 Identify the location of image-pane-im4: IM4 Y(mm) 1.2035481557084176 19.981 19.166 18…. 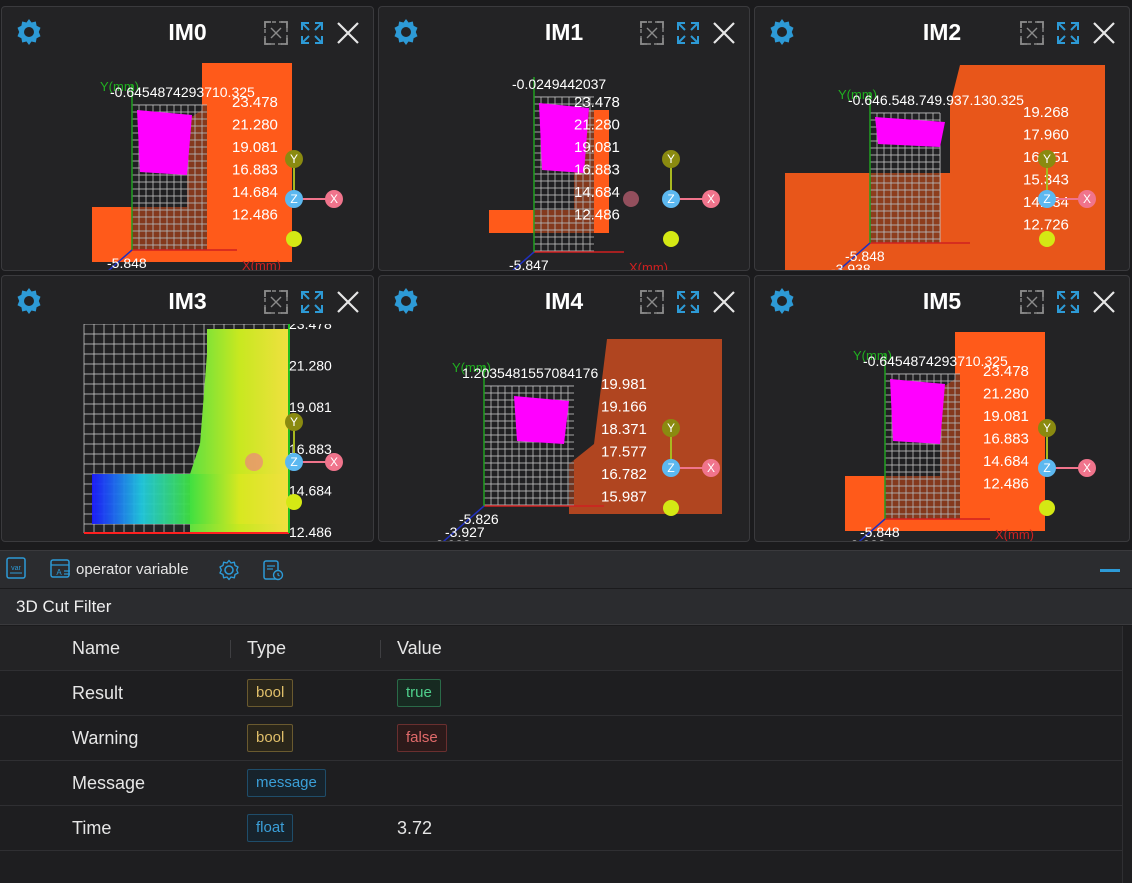
(564, 408).